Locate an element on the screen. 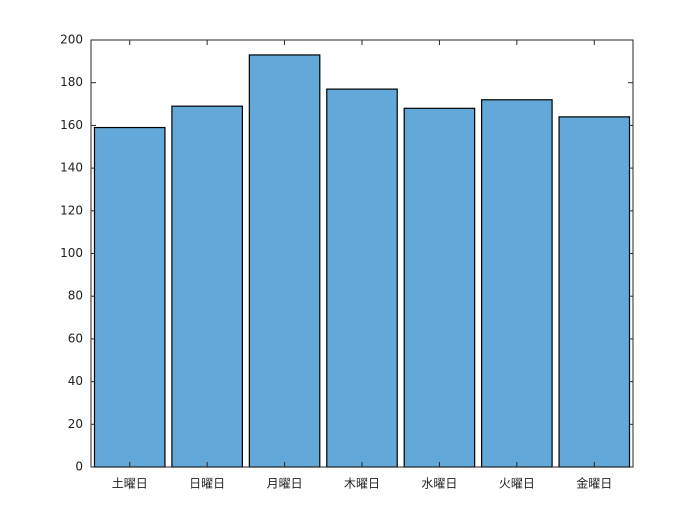 Image resolution: width=700 pixels, height=525 pixels. x-tick-label: 月曜日 is located at coordinates (285, 484).